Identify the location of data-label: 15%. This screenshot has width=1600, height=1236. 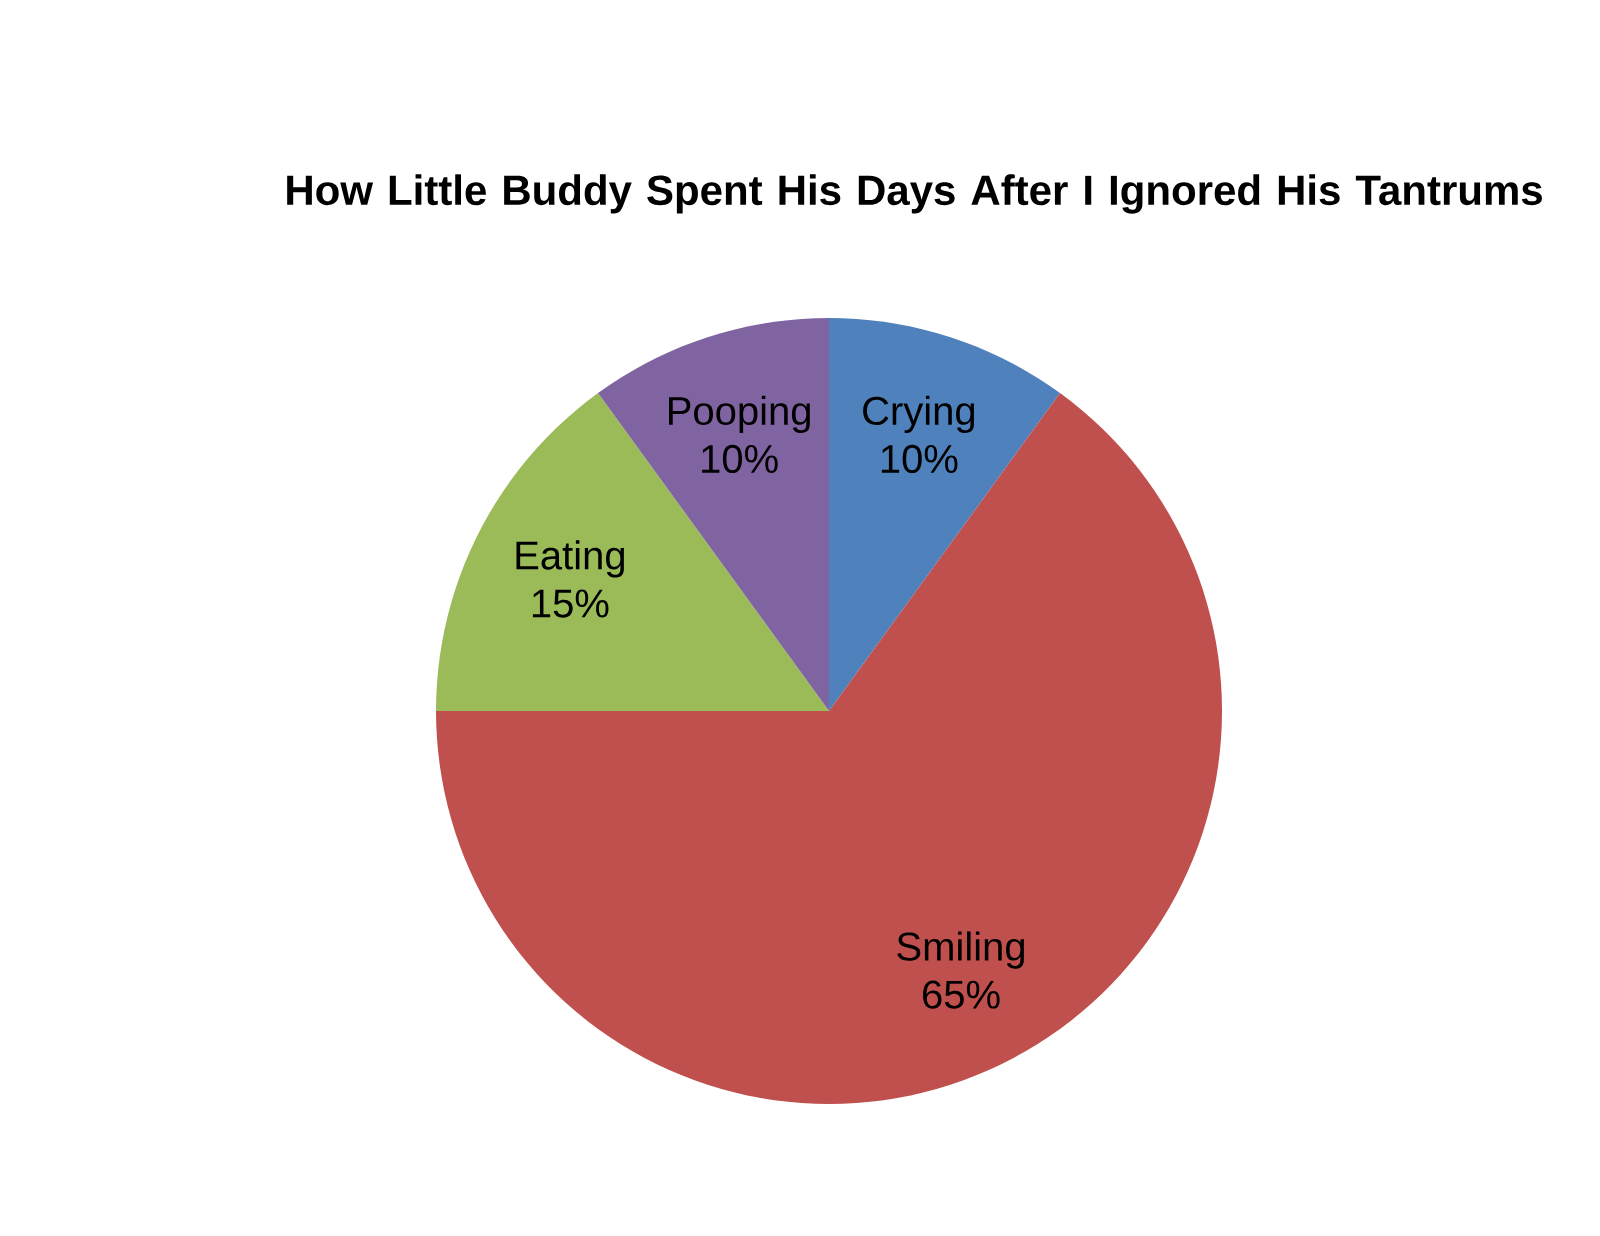
(570, 603).